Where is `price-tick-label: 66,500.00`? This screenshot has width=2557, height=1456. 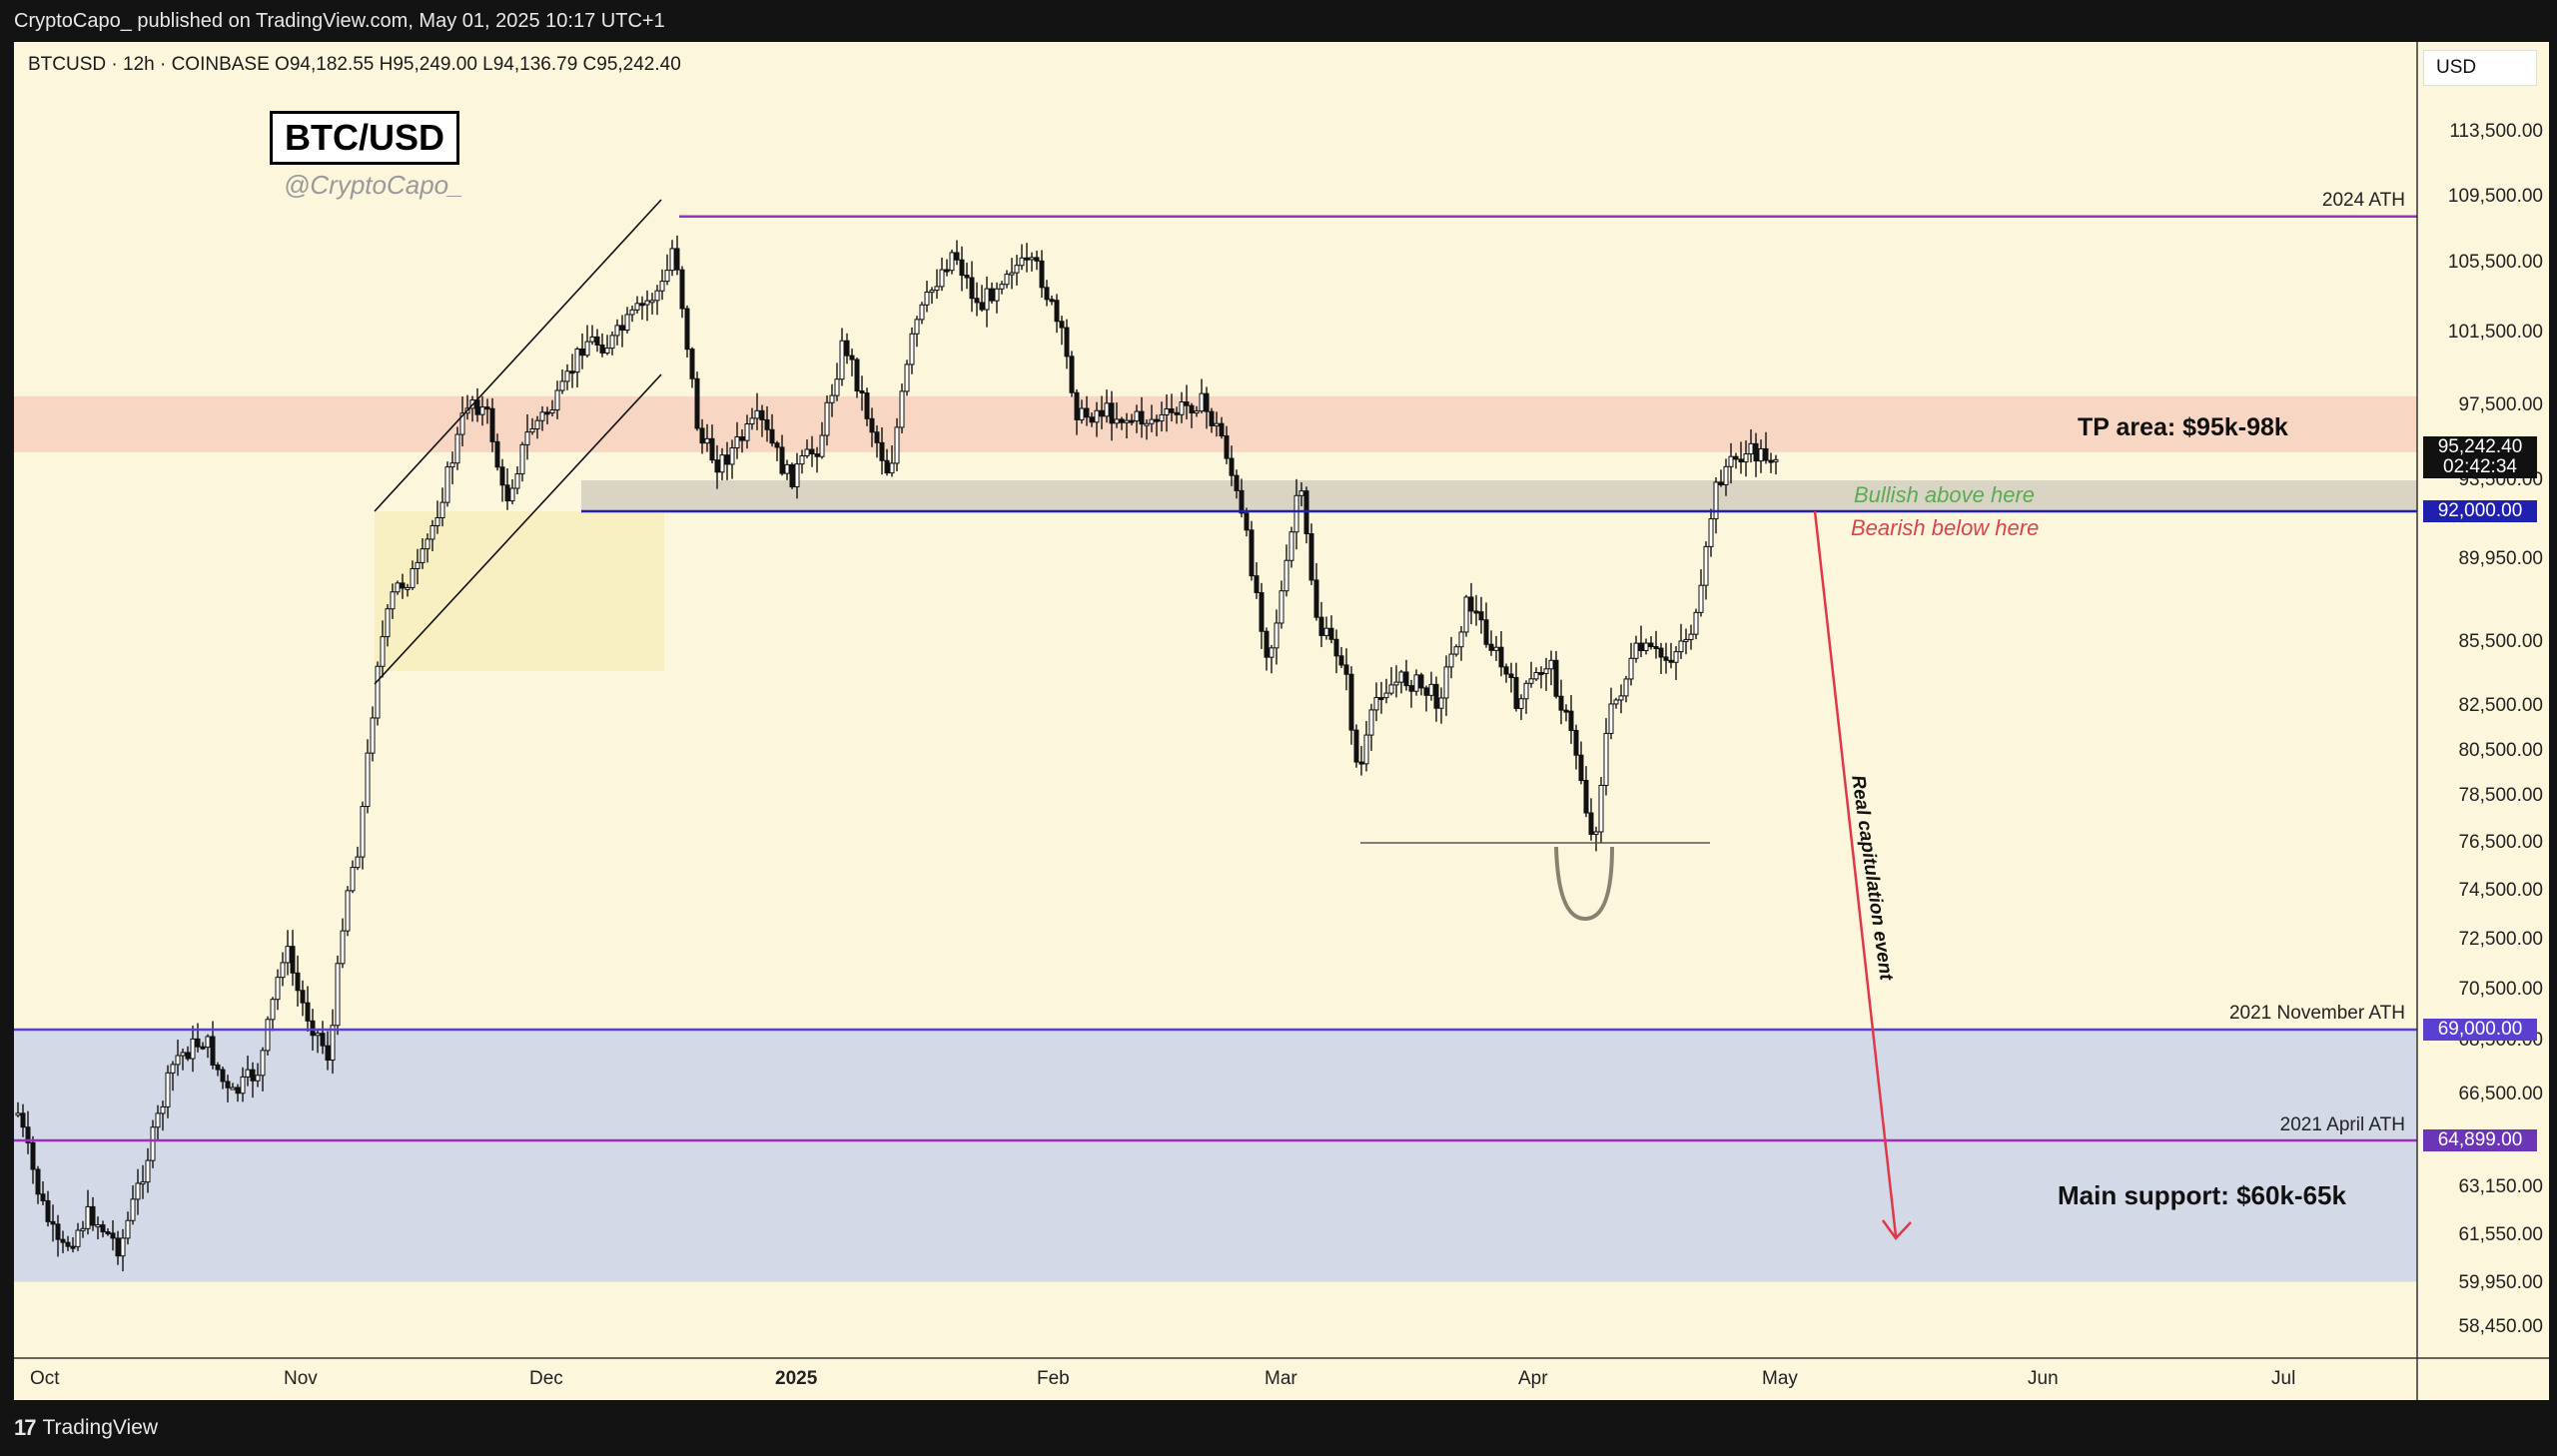
price-tick-label: 66,500.00 is located at coordinates (2500, 1094).